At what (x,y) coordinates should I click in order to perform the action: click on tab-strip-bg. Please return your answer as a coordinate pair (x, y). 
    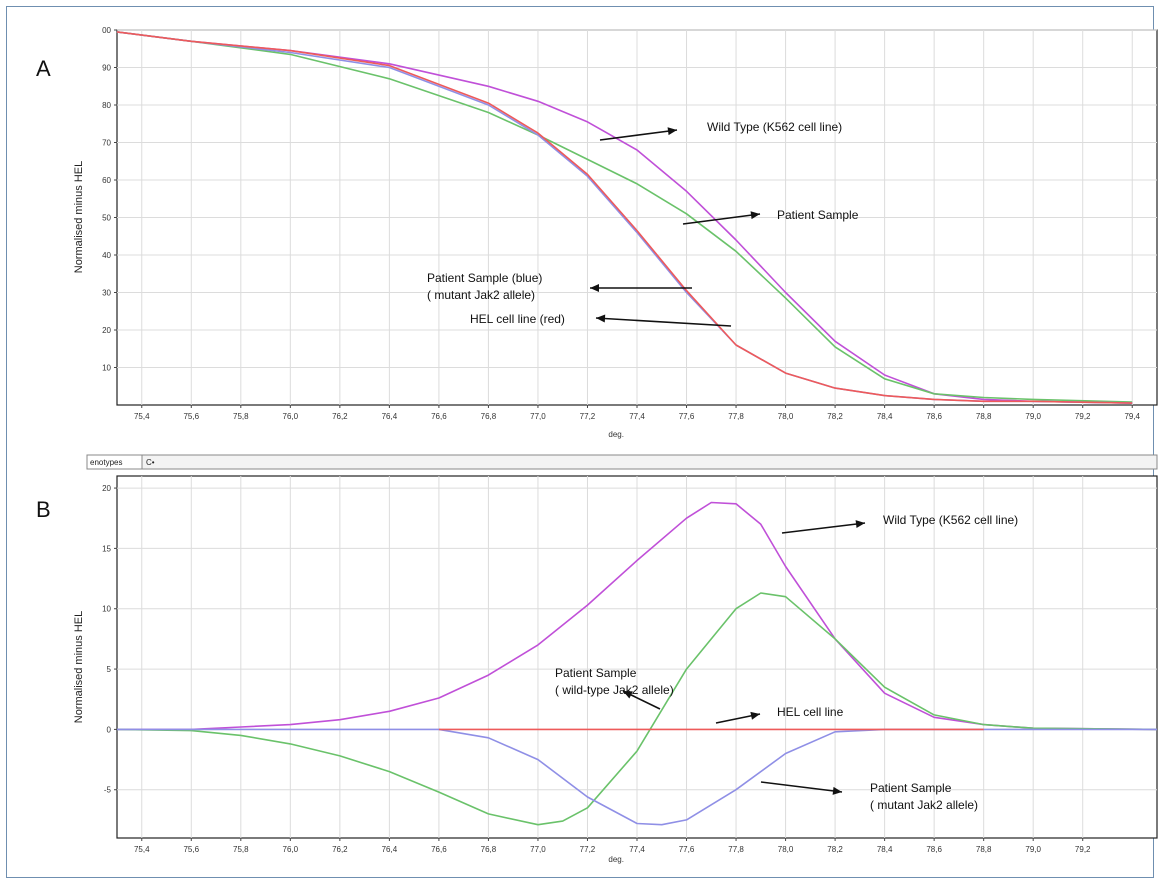
    Looking at the image, I should click on (622, 462).